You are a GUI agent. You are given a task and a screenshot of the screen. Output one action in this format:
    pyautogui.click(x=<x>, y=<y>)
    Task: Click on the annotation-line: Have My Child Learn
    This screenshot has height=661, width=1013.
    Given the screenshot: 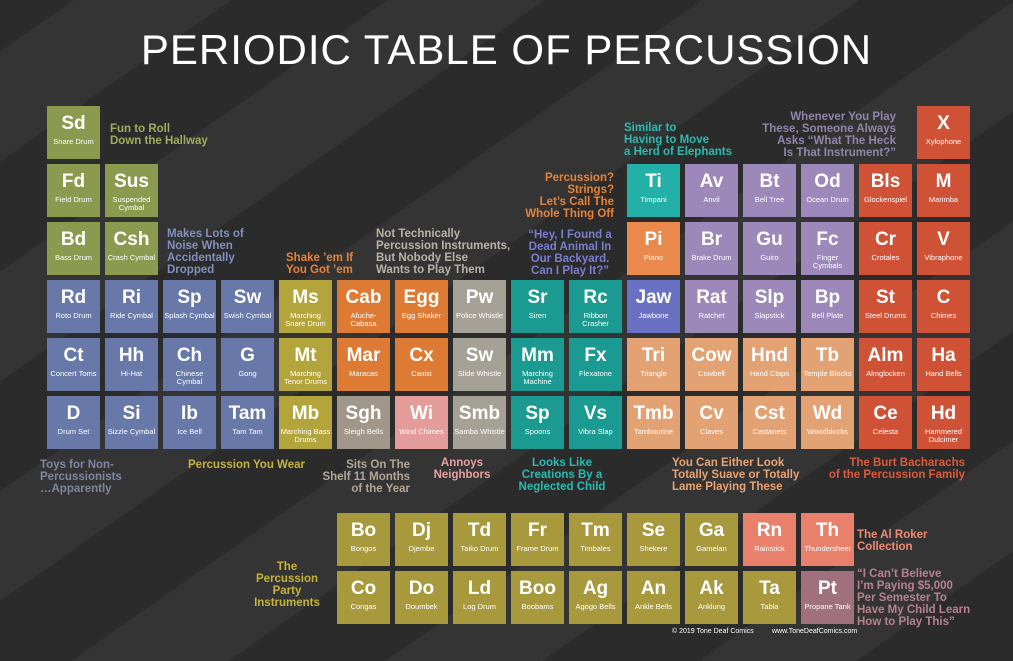 What is the action you would take?
    pyautogui.click(x=914, y=610)
    